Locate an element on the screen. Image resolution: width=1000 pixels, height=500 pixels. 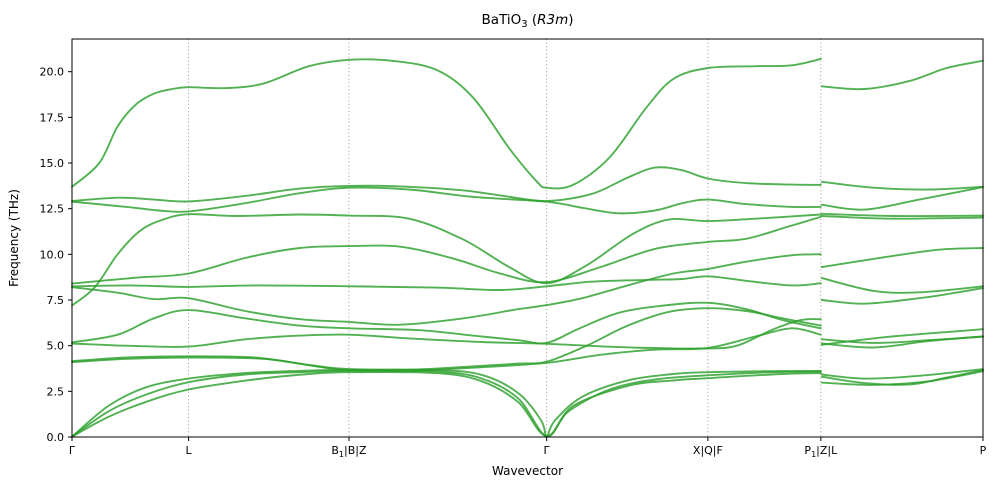
plot-title: BaTiO3 (R3m) is located at coordinates (527, 21).